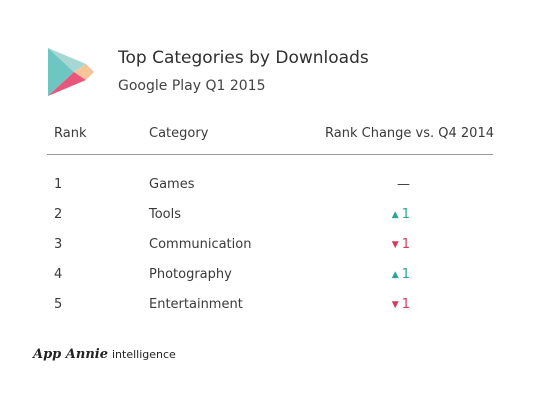 This screenshot has width=540, height=400. I want to click on rank-cell: 4, so click(58, 274).